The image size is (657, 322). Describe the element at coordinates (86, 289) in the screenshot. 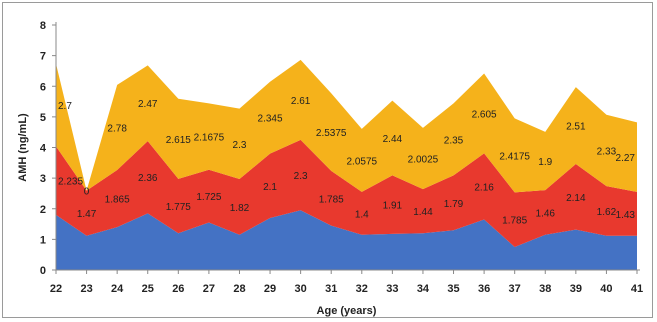

I see `x-tick-label: 23` at that location.